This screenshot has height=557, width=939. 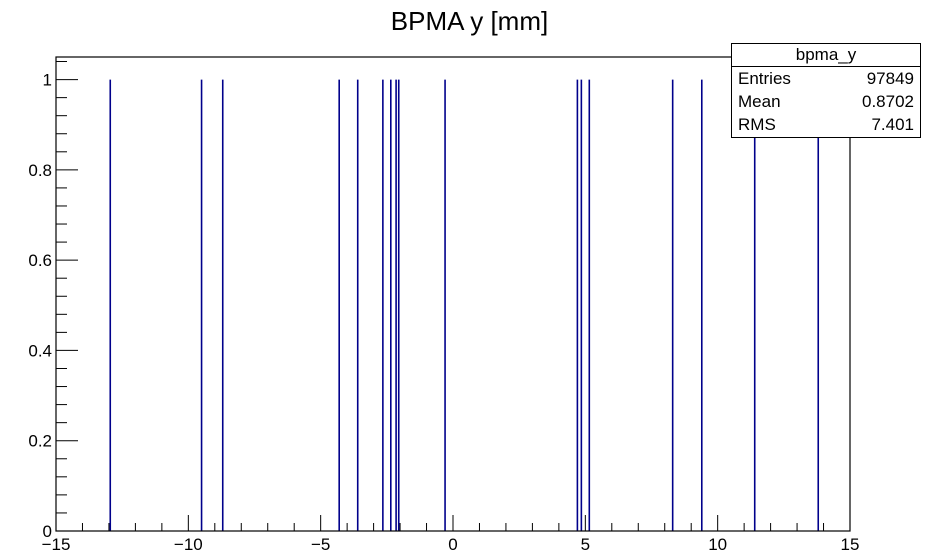 I want to click on y-tick-label: 0.2, so click(x=40, y=441).